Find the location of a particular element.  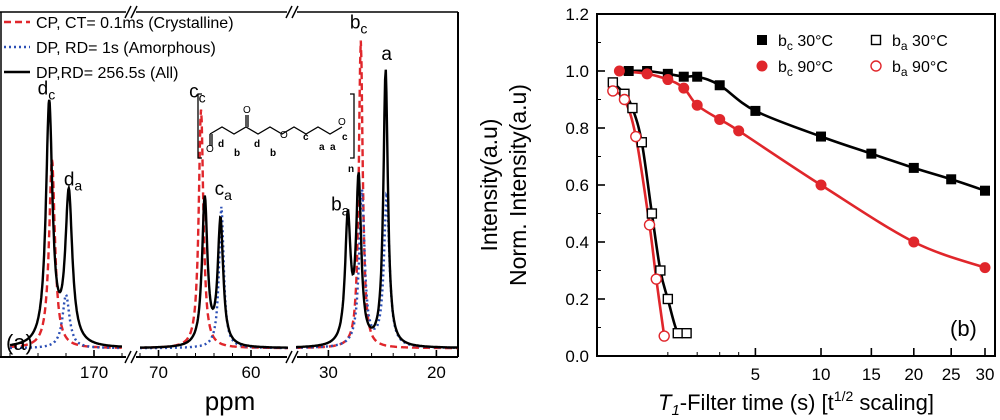

y-axis-title-b: Norm. Intensity(a.u) is located at coordinates (518, 185).